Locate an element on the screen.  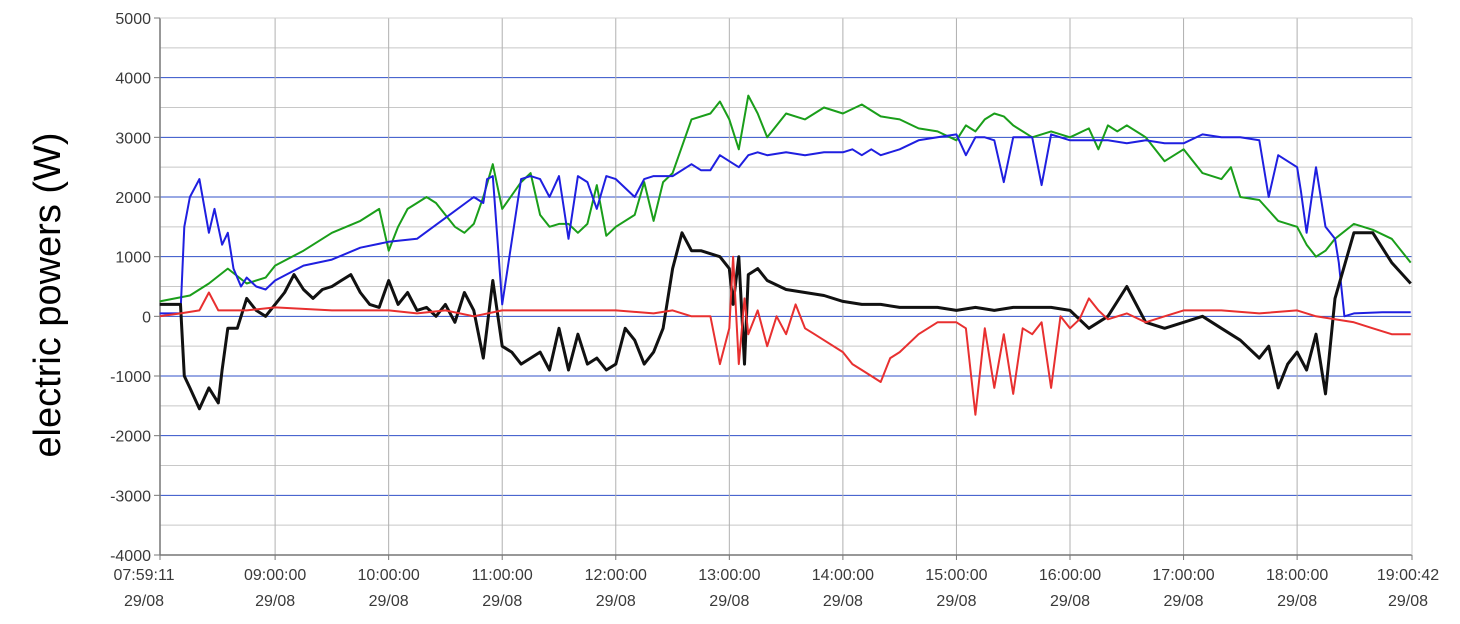
y-tick-label: 0 is located at coordinates (146, 317).